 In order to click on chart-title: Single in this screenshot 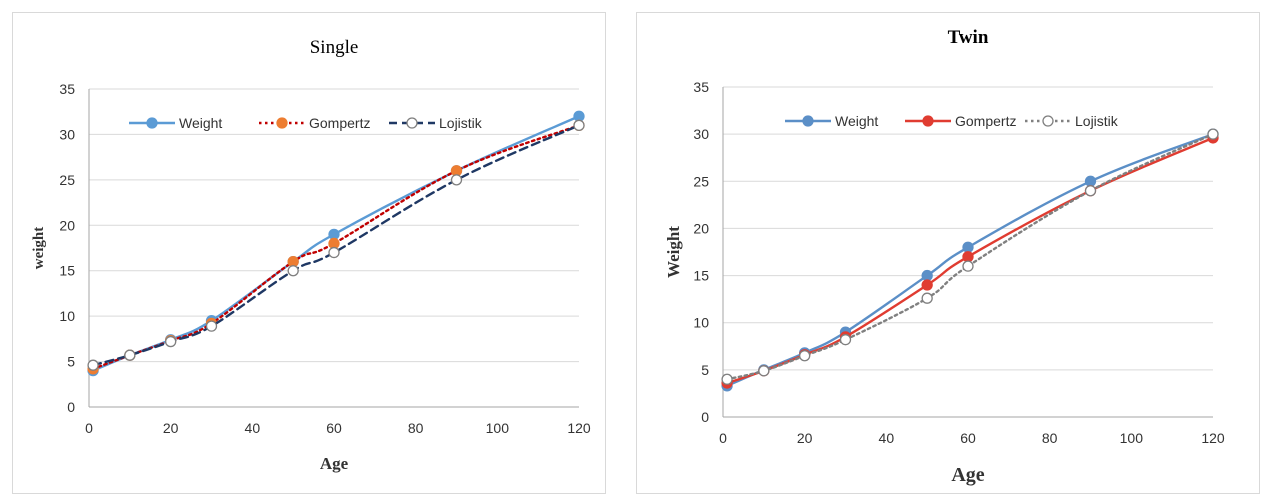, I will do `click(334, 47)`.